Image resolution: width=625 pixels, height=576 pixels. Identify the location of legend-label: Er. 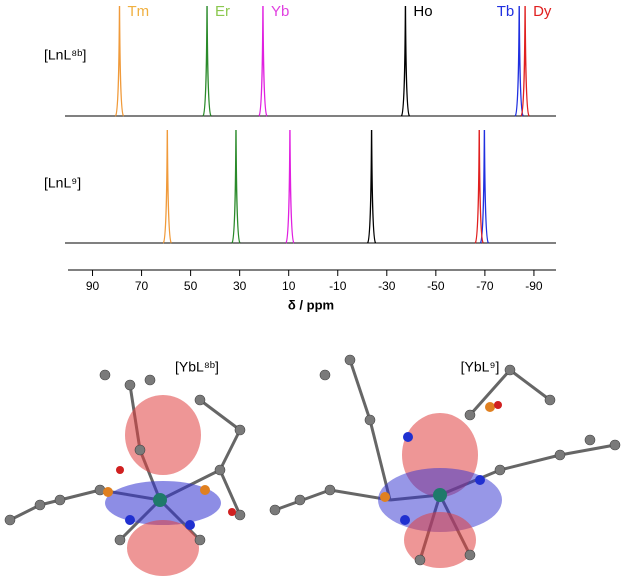
(222, 11).